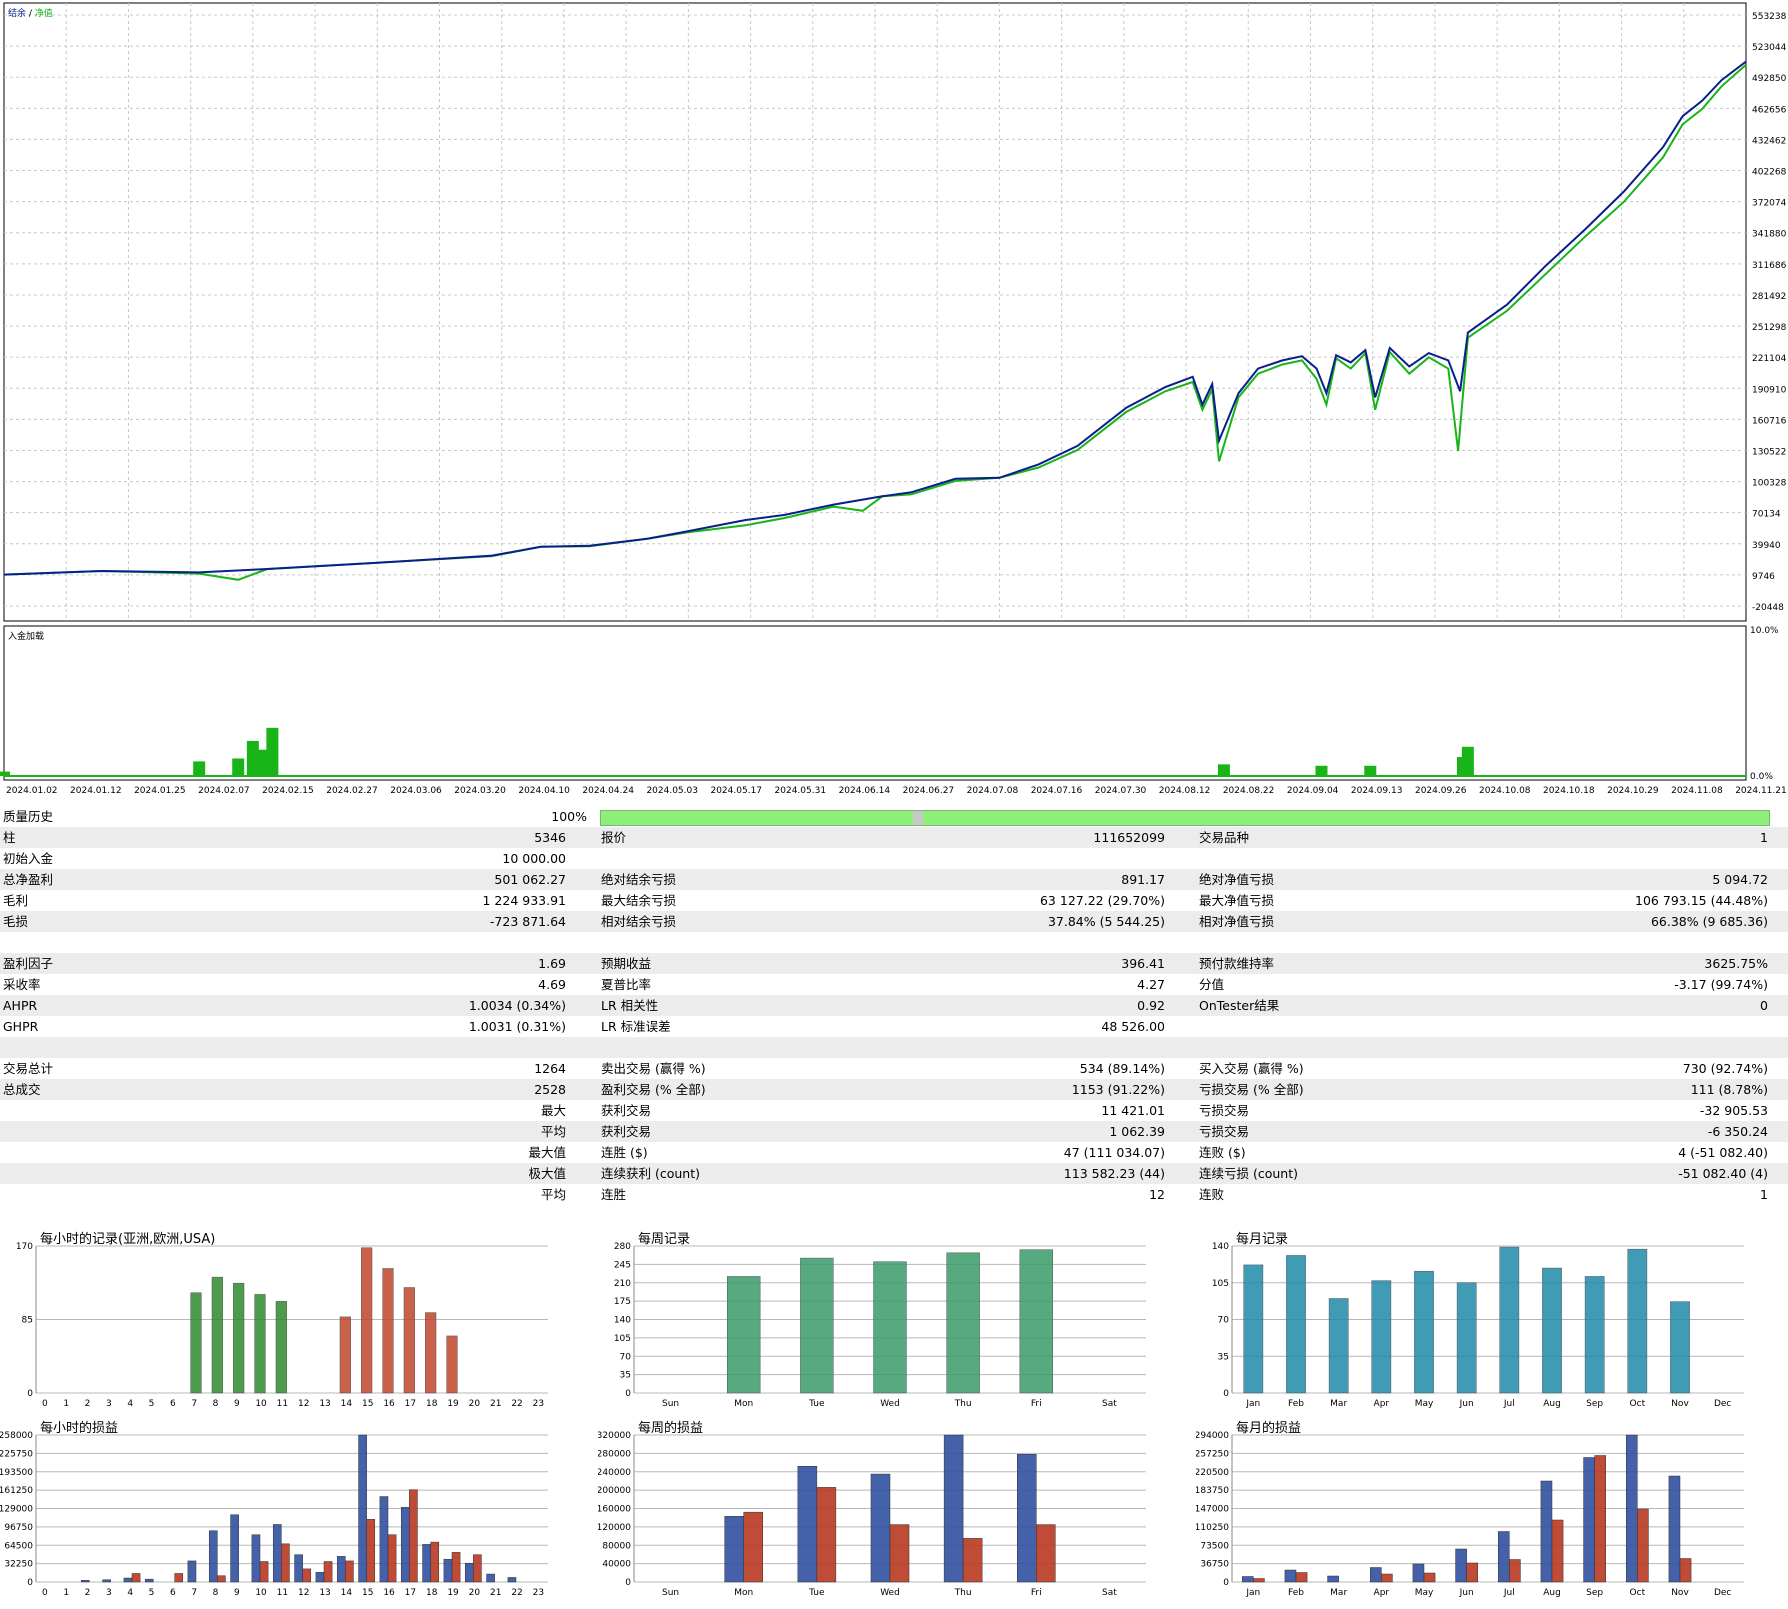 The width and height of the screenshot is (1788, 1609). I want to click on stat-value: 最大, so click(553, 1110).